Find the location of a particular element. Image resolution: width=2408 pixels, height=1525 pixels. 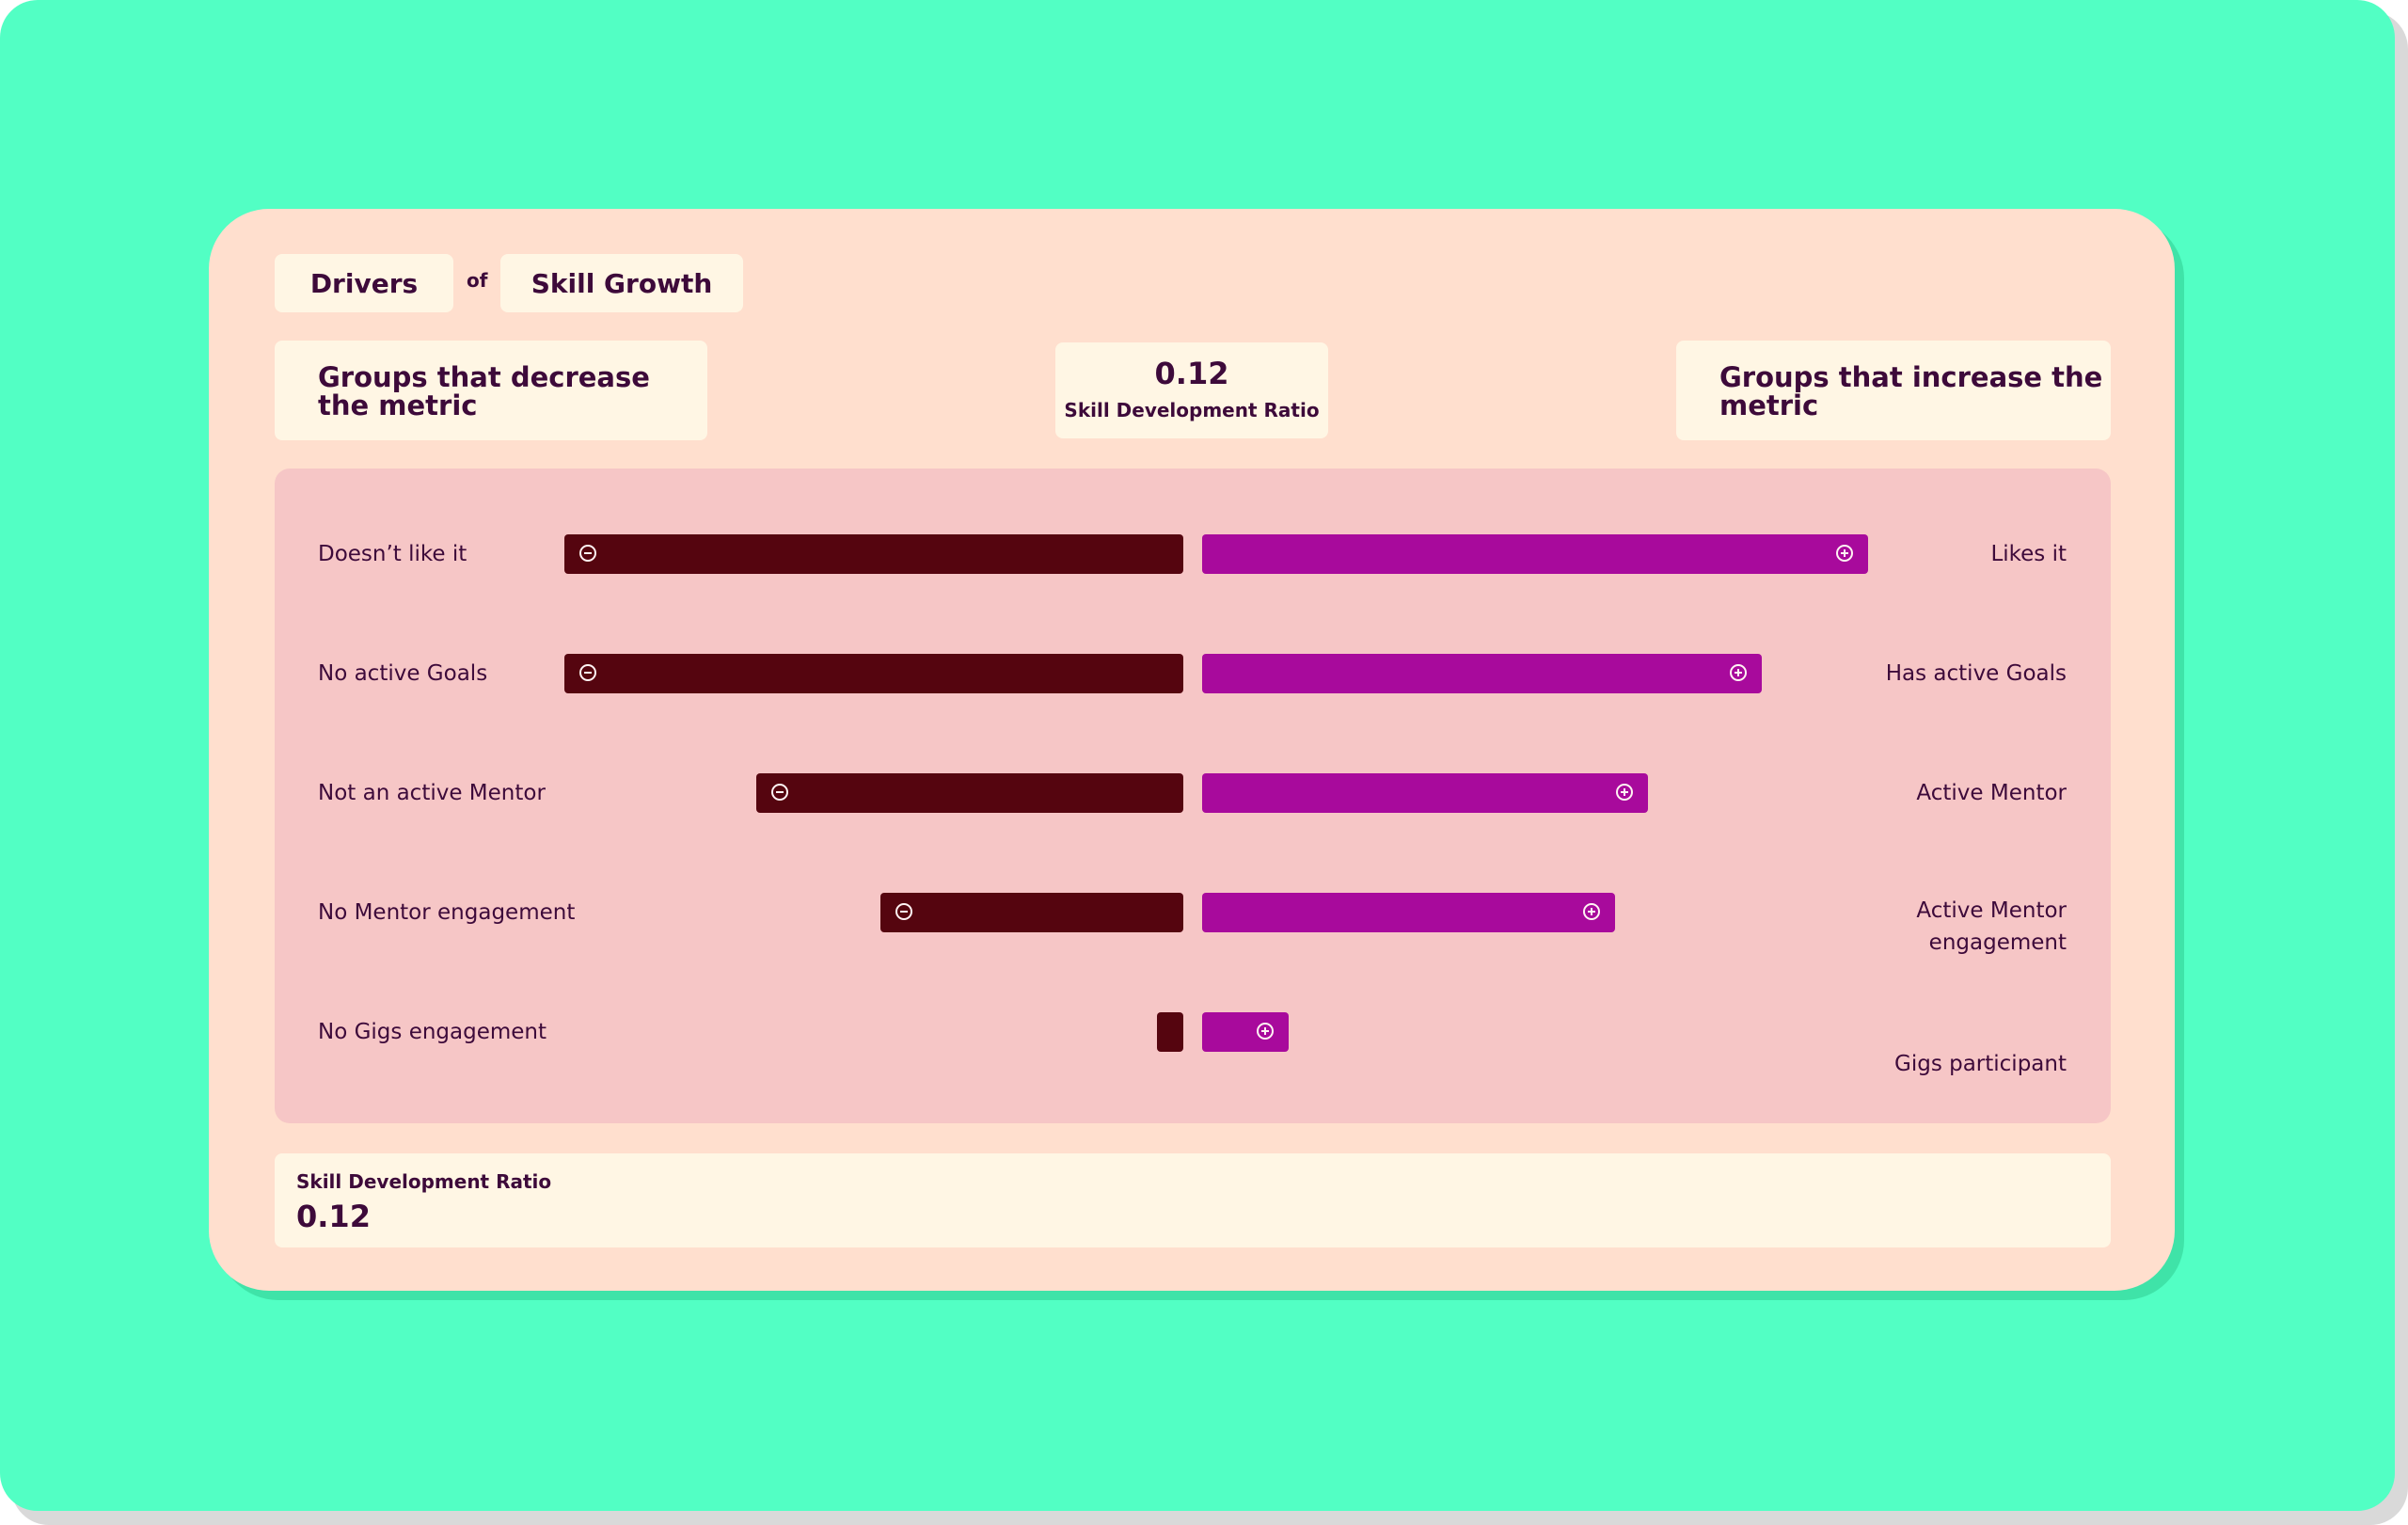

negative-group-label: No active Goals is located at coordinates (403, 673).